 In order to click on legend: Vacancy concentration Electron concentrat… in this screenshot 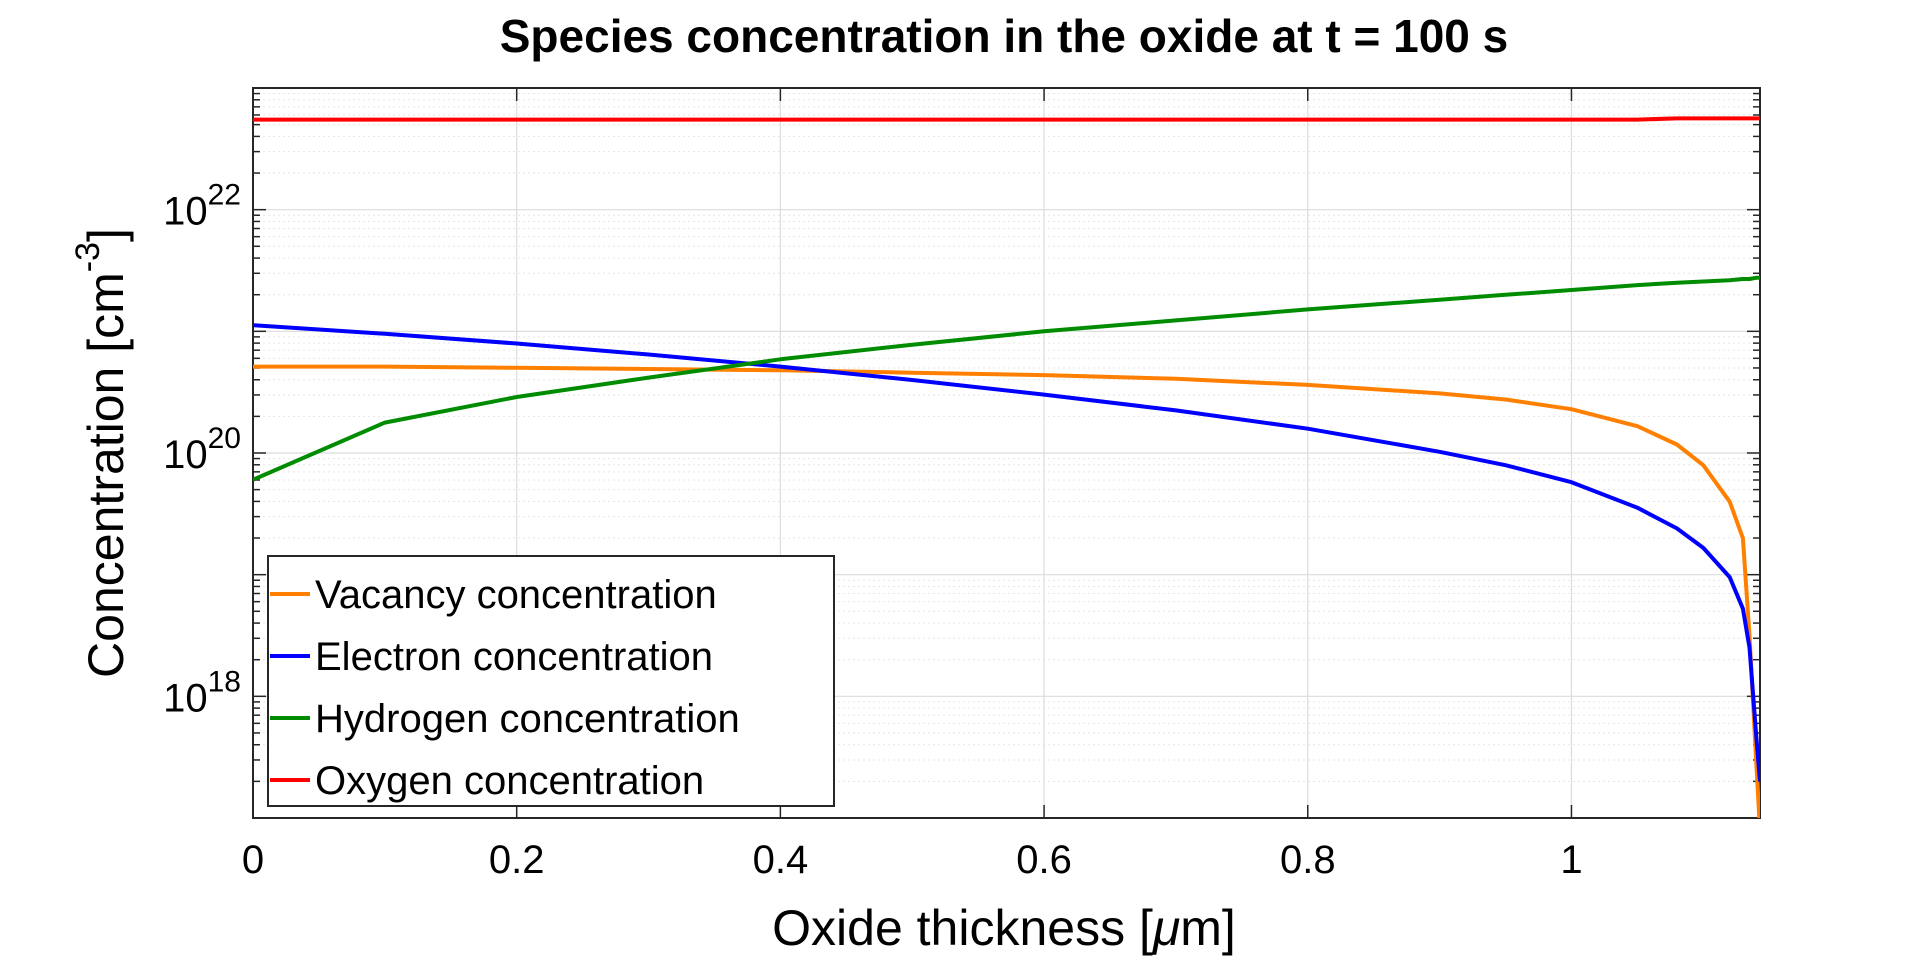, I will do `click(551, 681)`.